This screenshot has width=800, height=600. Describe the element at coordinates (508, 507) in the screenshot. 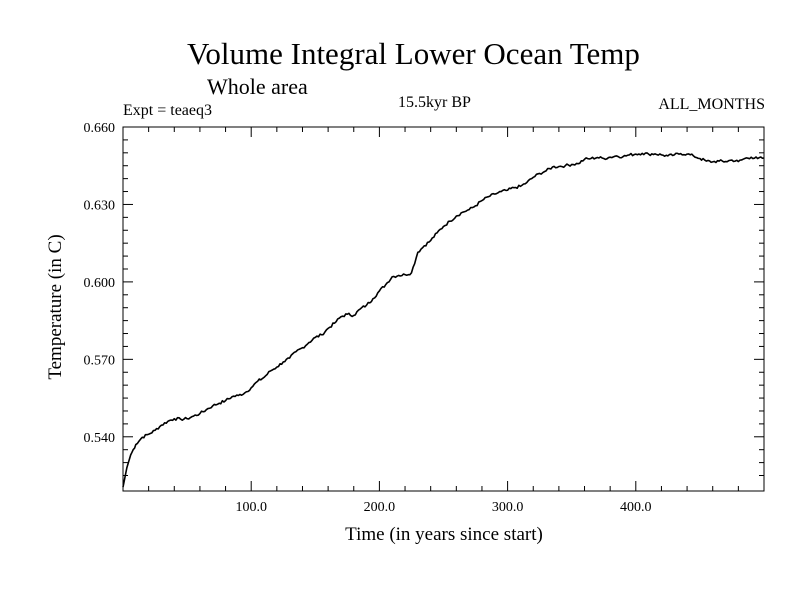

I see `x-tick-label: 300.0` at that location.